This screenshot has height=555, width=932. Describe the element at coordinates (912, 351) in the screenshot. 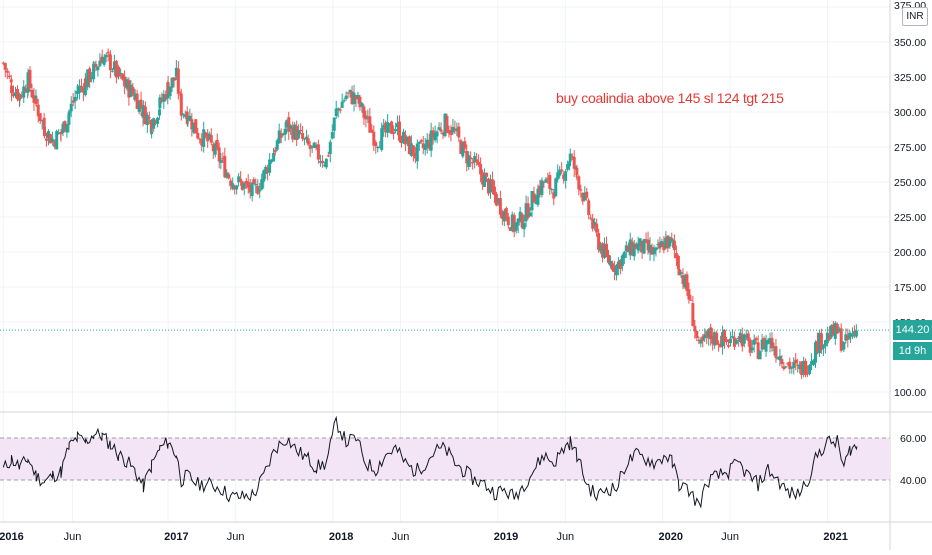

I see `countdown-label: 1d 9h` at that location.